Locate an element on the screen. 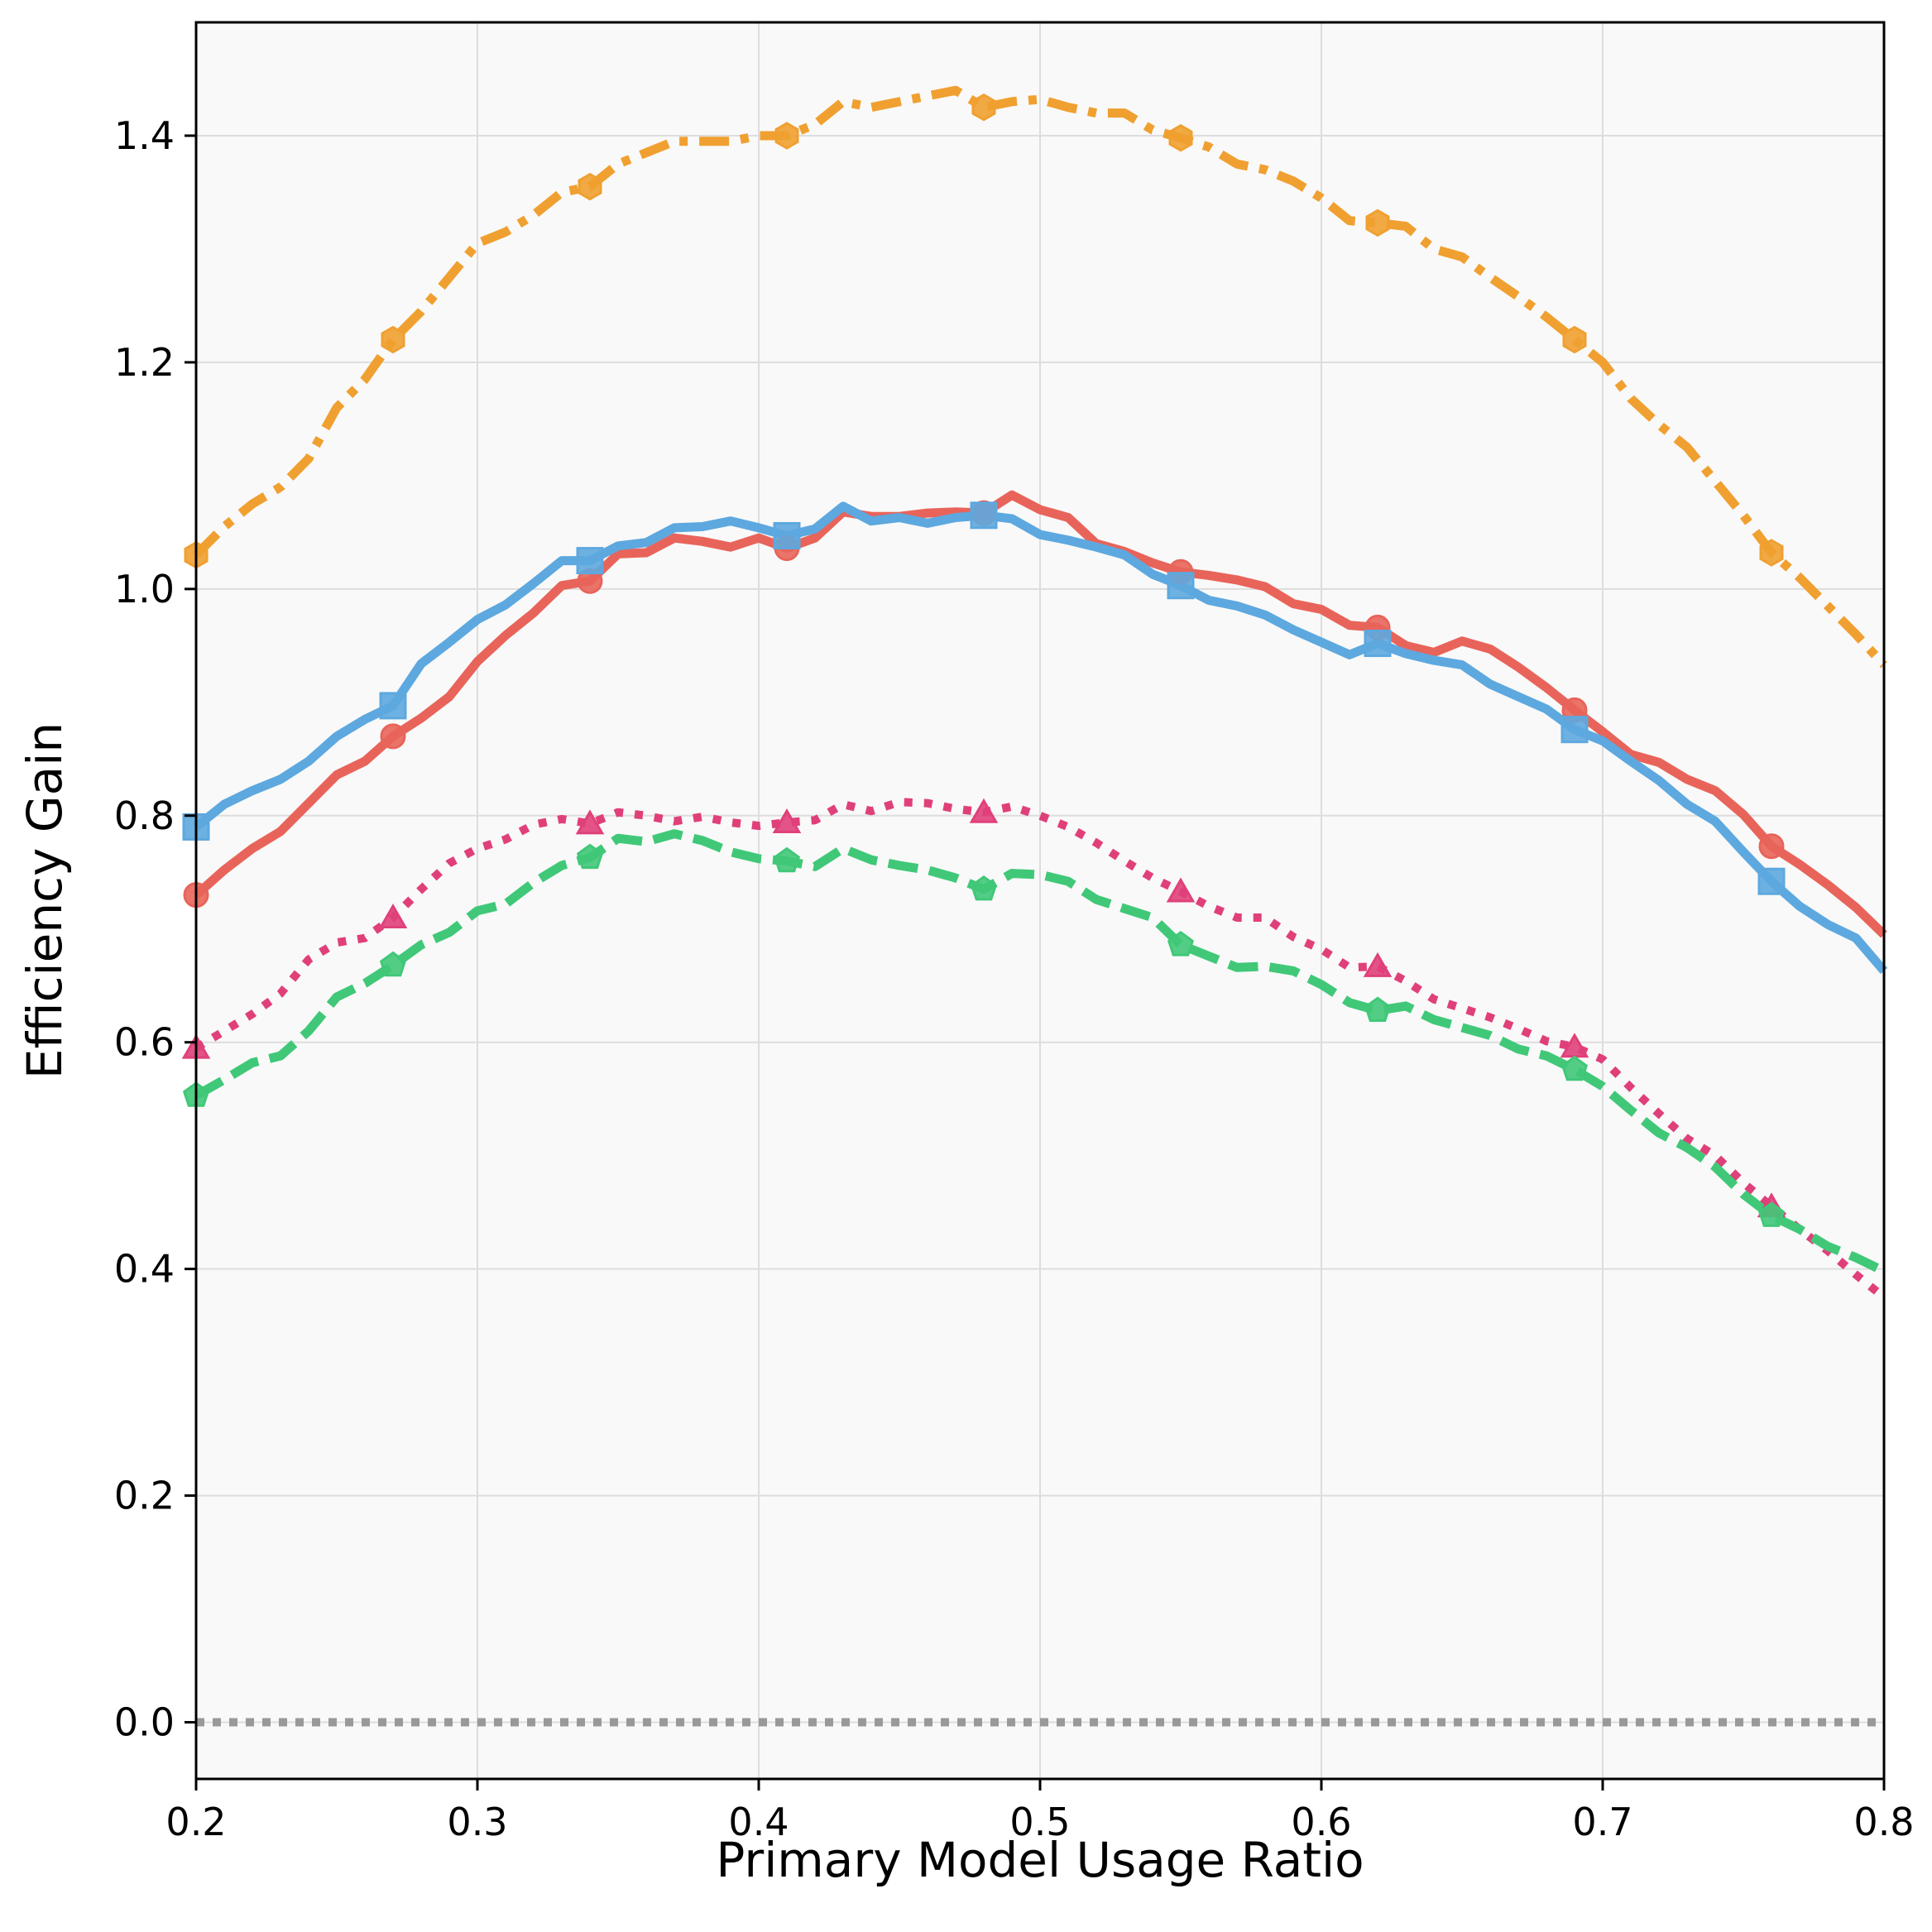  y-axis-ticks: 0.0 0.2 0.4 0.6 0.8 1.0 1.2 1.4 is located at coordinates (155, 929).